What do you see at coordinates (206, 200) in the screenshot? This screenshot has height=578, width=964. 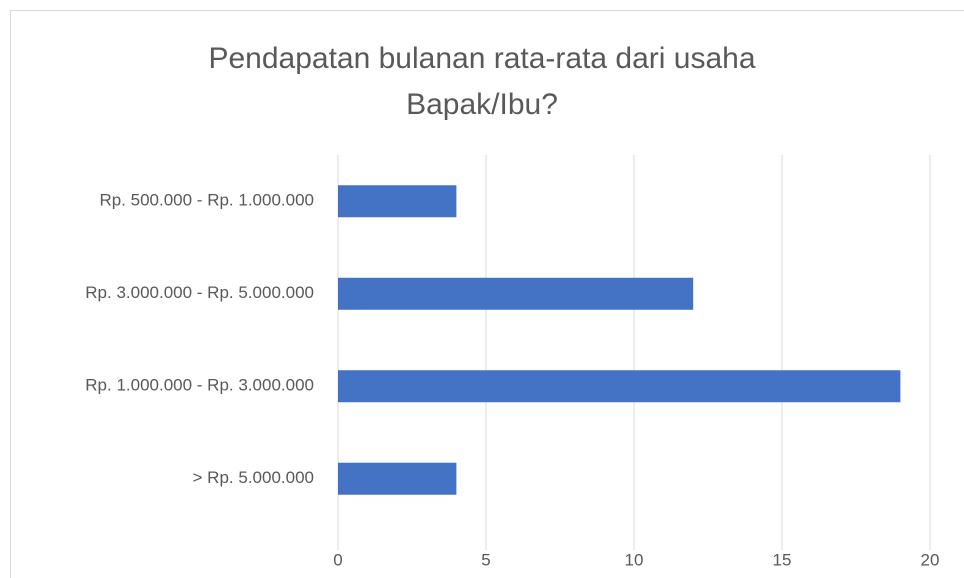 I see `y-tick-label: Rp. 500.000 - Rp. 1.000.000` at bounding box center [206, 200].